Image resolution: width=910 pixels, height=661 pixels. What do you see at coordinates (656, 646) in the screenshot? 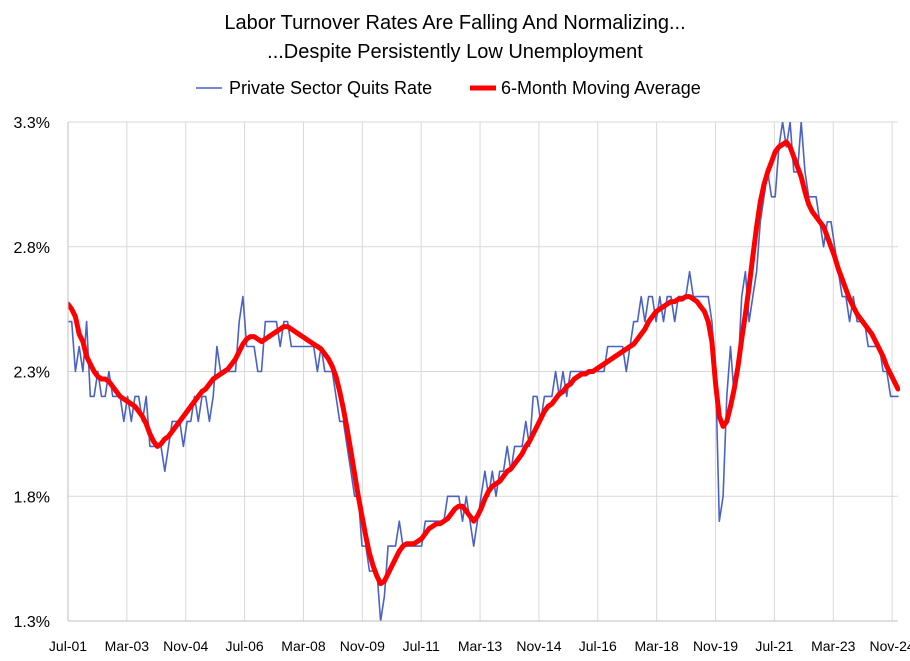
I see `x-tick-label: Mar-18` at bounding box center [656, 646].